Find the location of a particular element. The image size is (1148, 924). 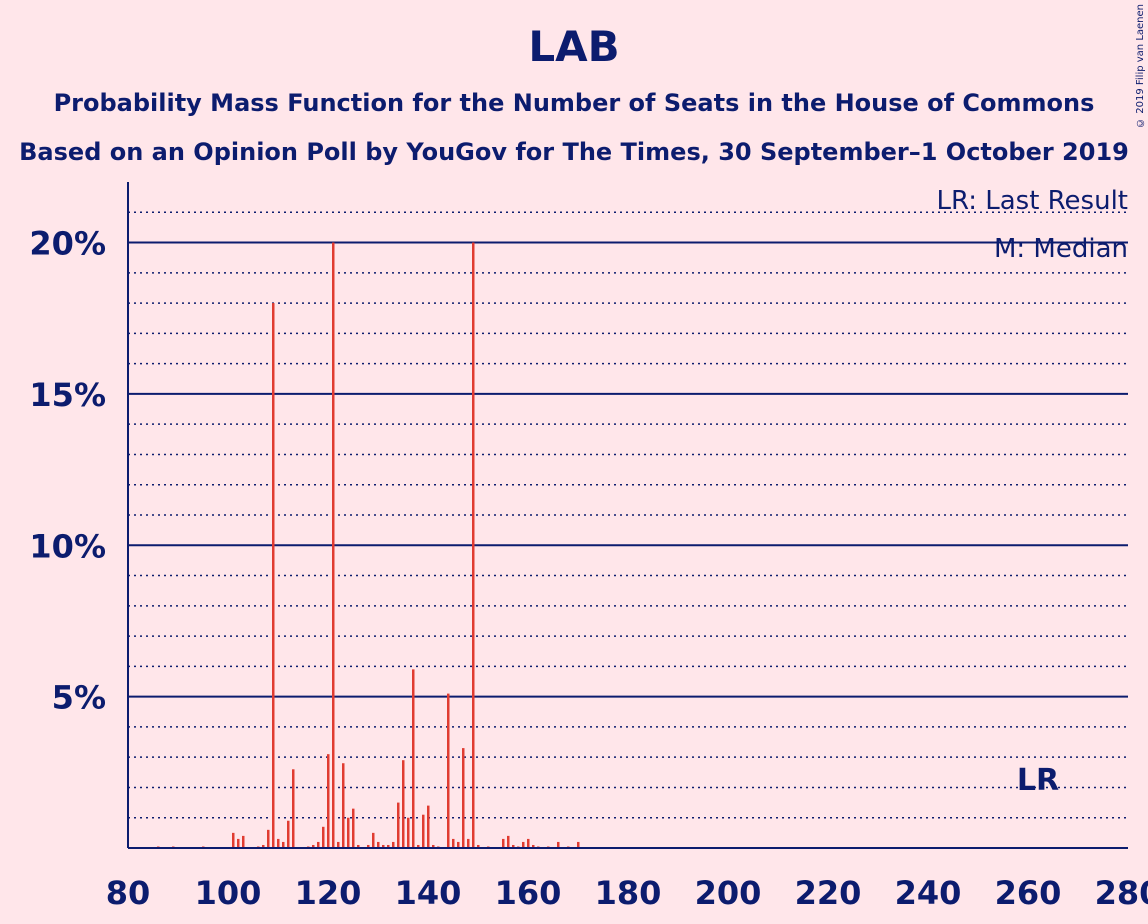

x-tick-label: 80 is located at coordinates (128, 893).